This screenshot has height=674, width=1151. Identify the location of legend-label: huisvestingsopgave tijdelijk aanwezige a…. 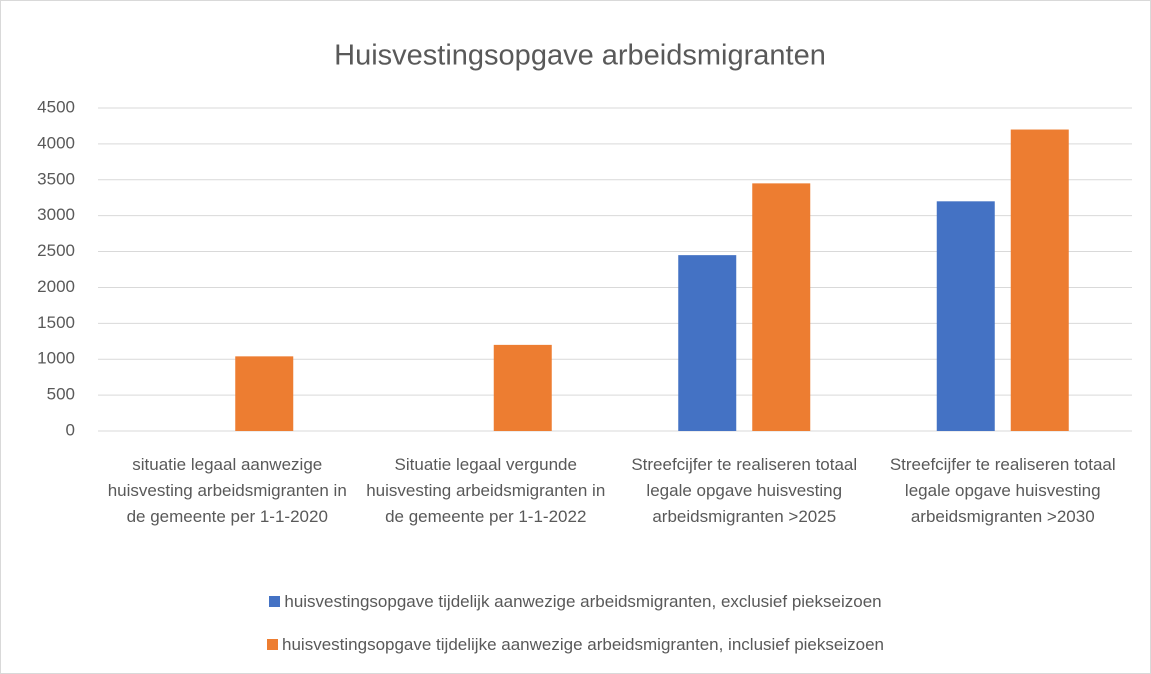
(583, 601).